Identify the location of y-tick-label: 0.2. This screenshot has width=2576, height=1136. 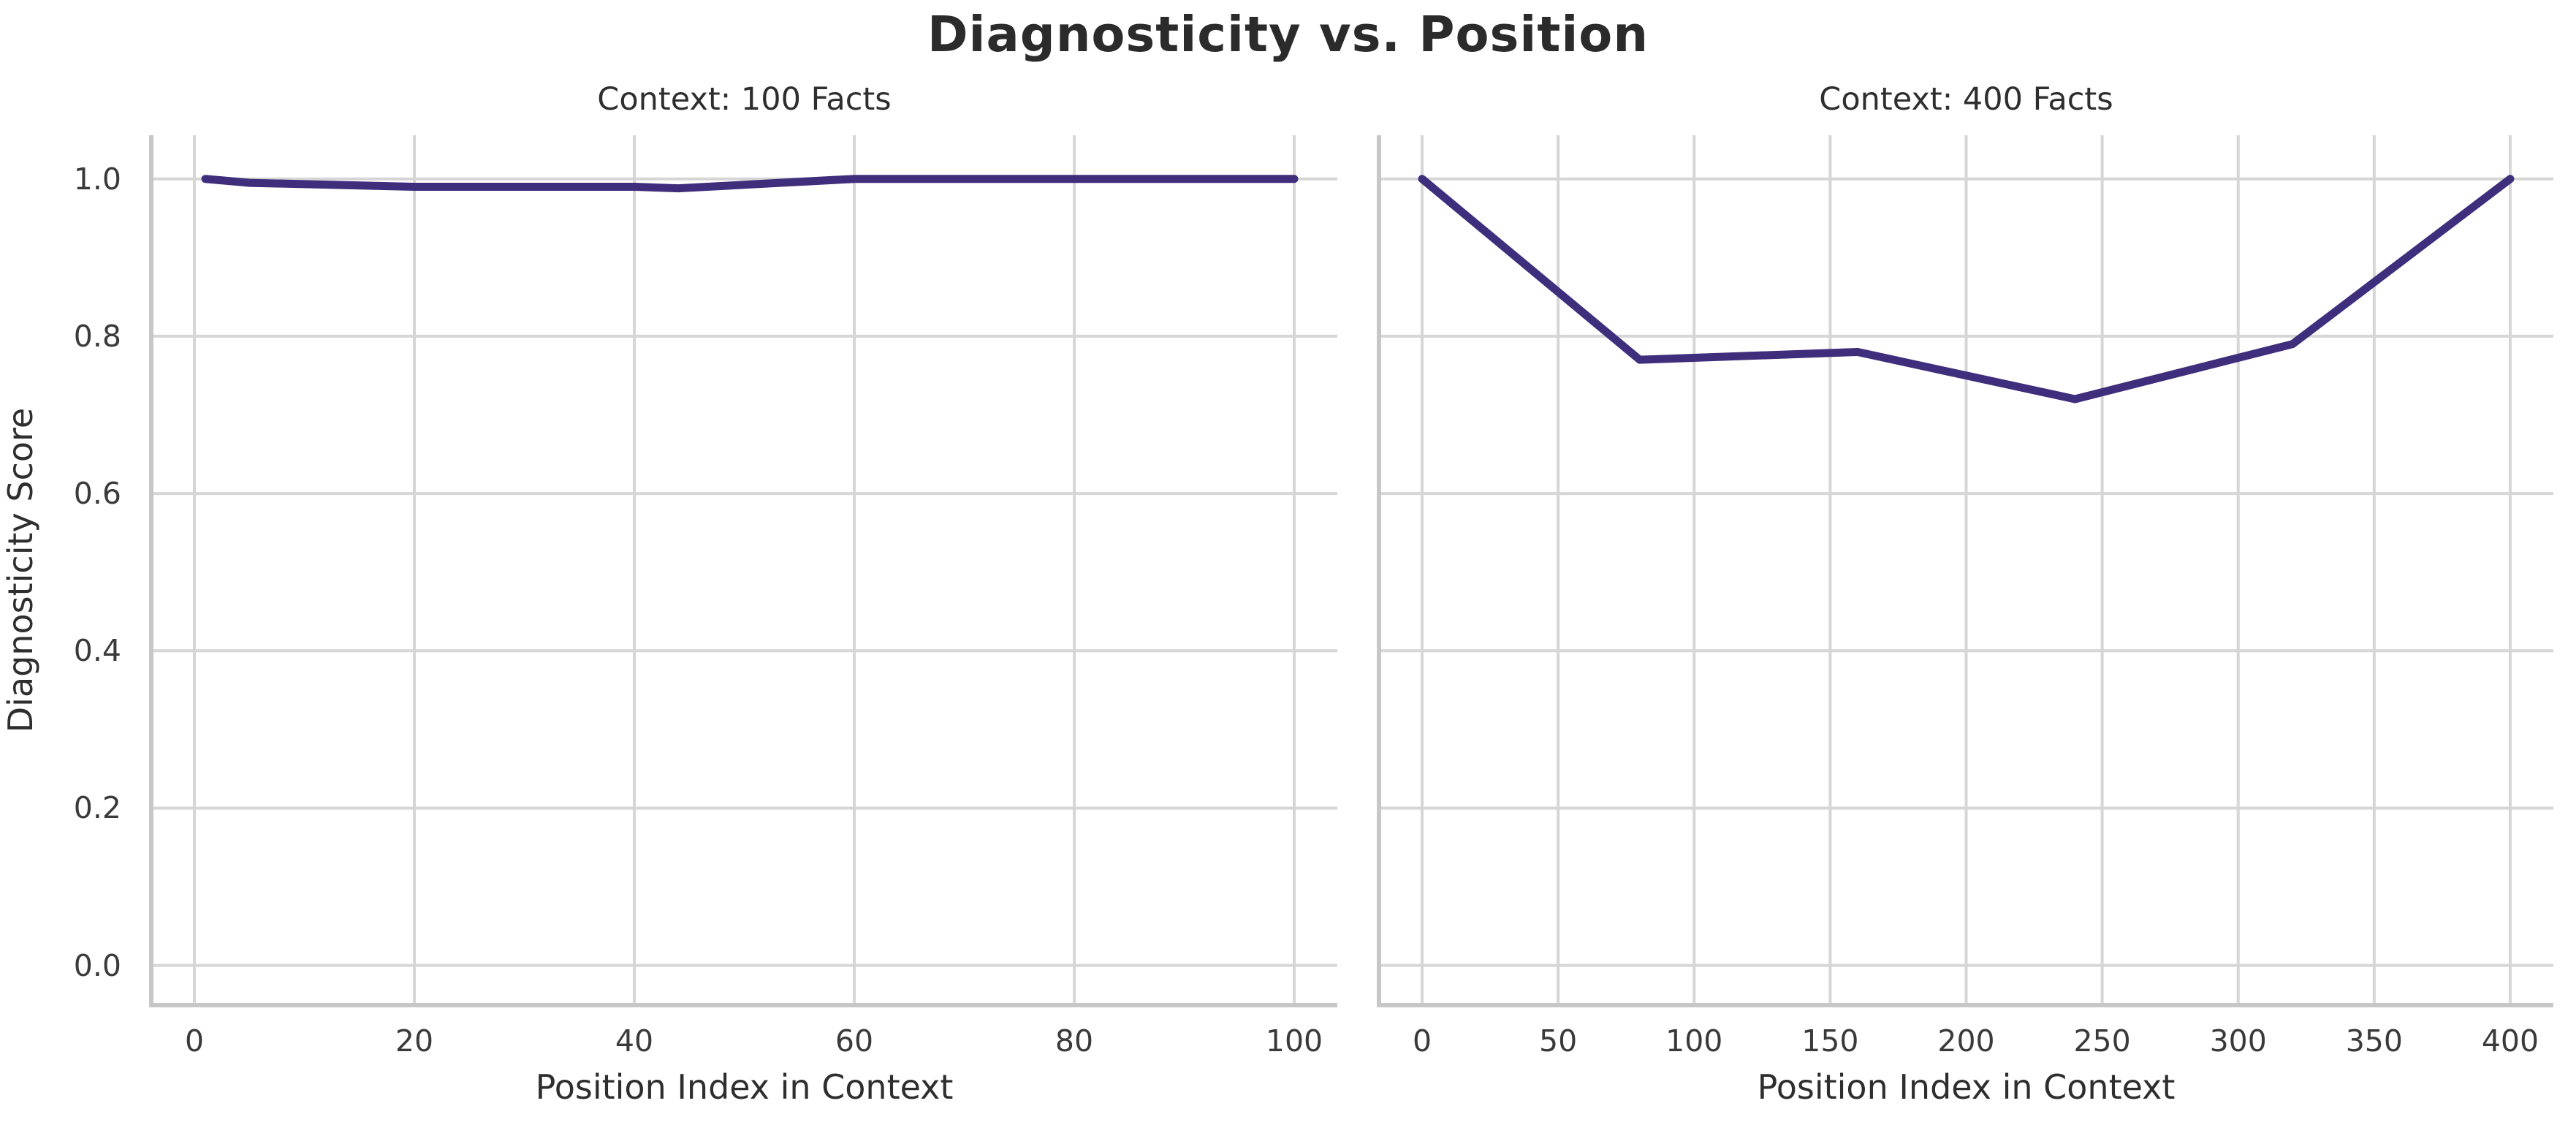
(97, 808).